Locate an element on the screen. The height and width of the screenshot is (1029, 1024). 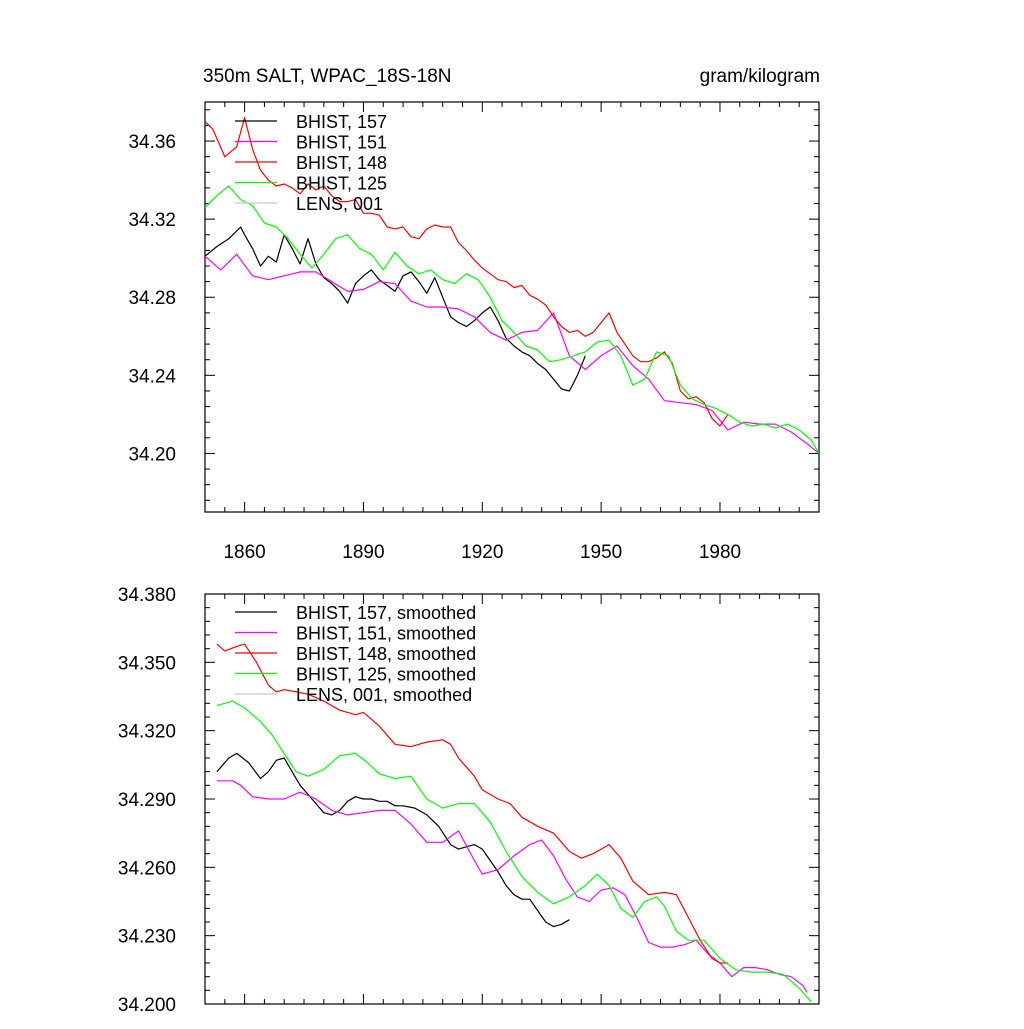
panel2-legend-label: BHIST, 148, smoothed is located at coordinates (386, 654).